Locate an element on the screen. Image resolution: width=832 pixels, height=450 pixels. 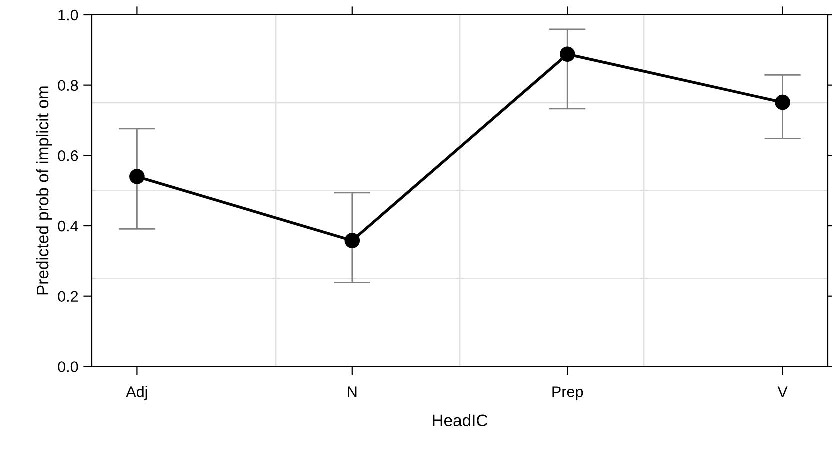
y-tick-label: 0.0 is located at coordinates (68, 367).